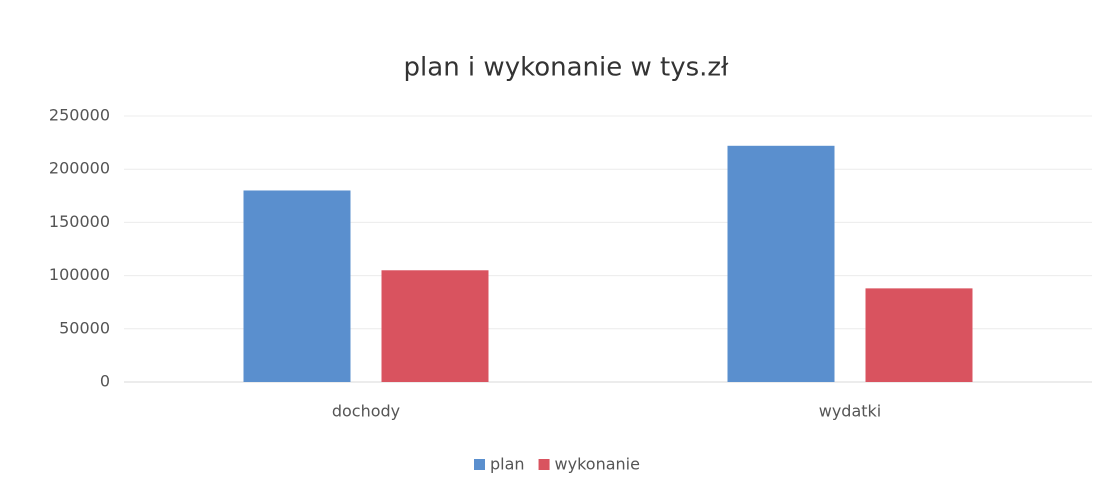  What do you see at coordinates (366, 411) in the screenshot?
I see `x-tick-label: dochody` at bounding box center [366, 411].